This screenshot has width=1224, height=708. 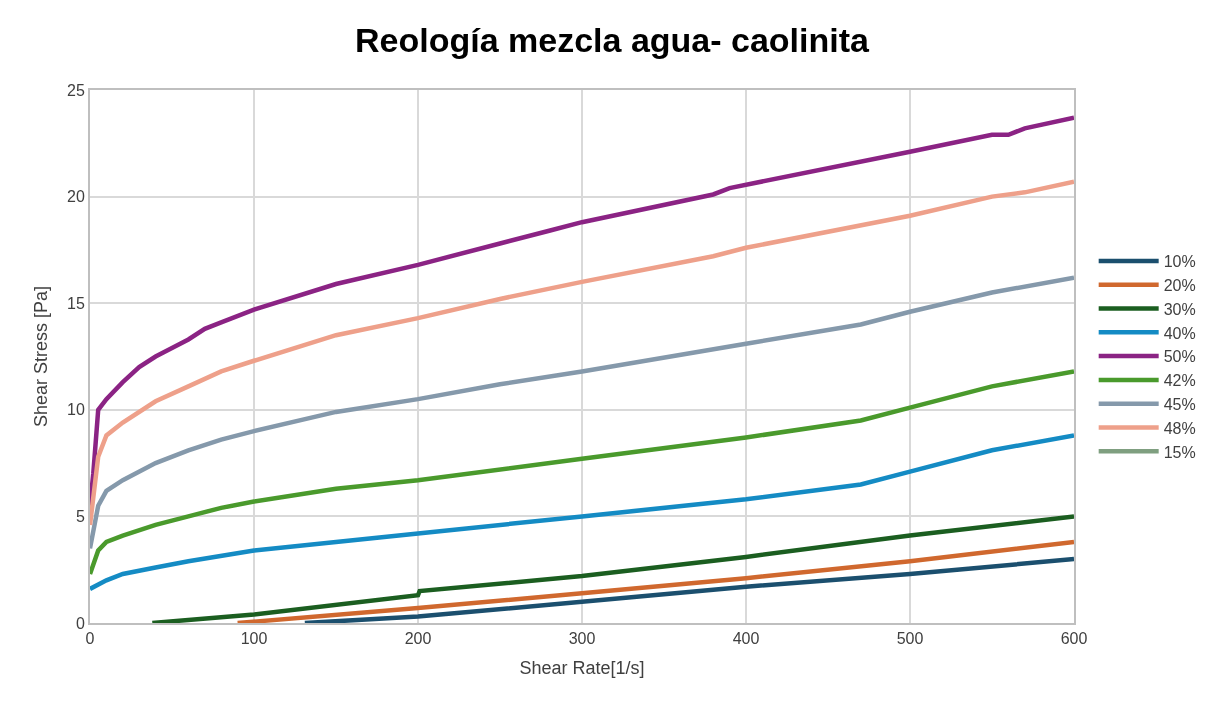 I want to click on legend-label: 50%, so click(x=1179, y=357).